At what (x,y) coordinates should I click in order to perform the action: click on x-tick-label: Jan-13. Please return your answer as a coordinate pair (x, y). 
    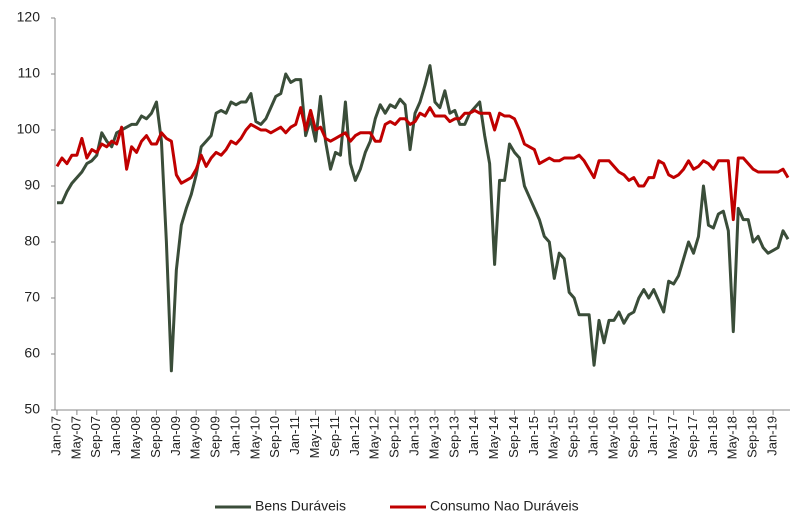
    Looking at the image, I should click on (413, 436).